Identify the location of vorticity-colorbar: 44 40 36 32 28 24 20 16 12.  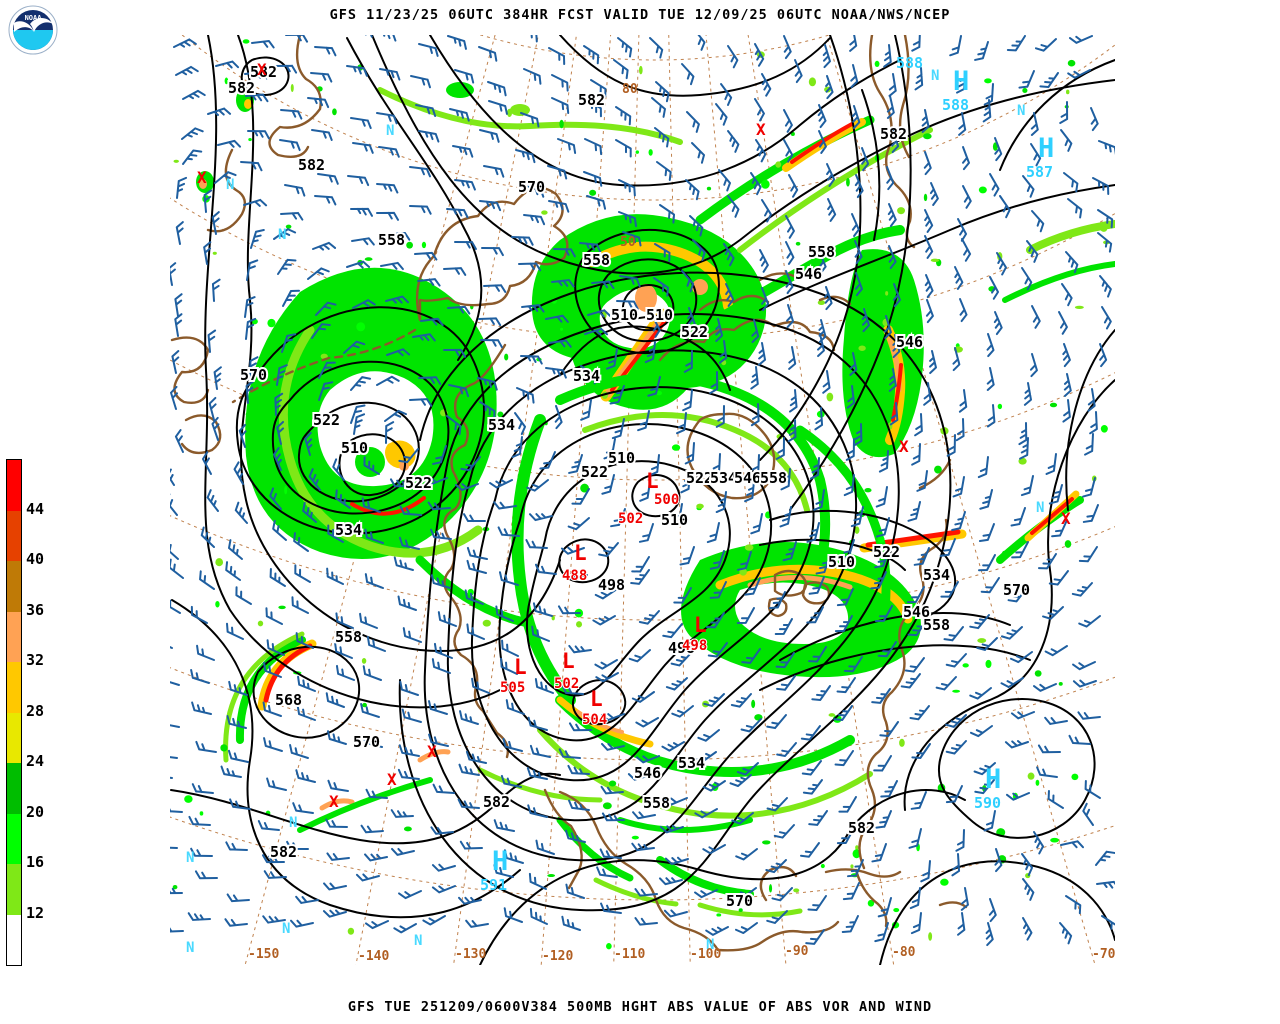
(36, 712).